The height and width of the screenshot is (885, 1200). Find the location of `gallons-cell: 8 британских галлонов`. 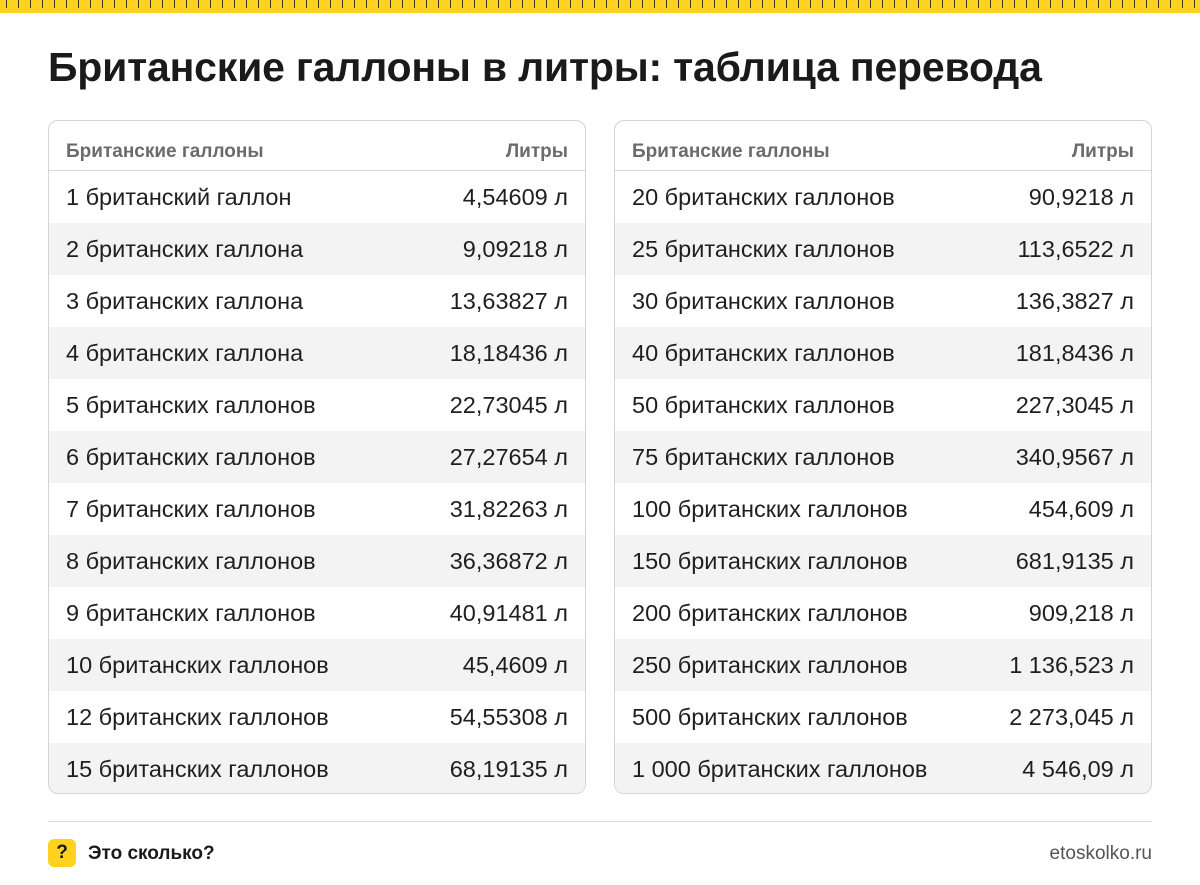

gallons-cell: 8 британских галлонов is located at coordinates (191, 560).